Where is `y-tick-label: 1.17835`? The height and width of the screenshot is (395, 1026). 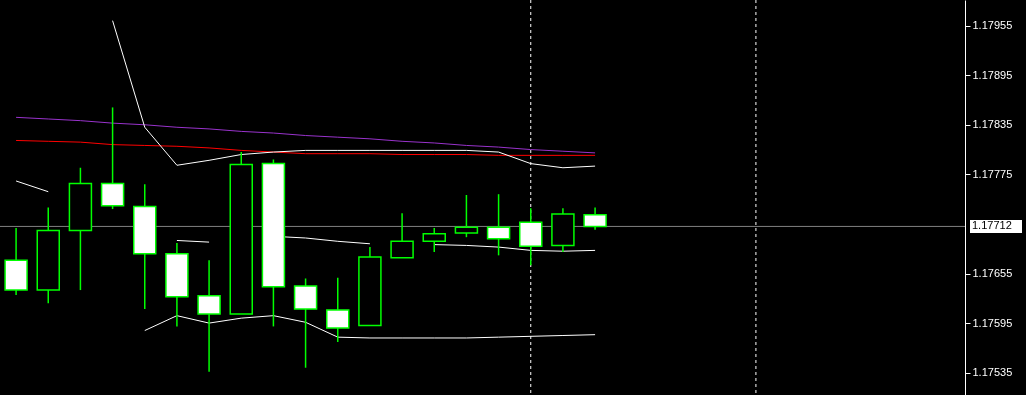
y-tick-label: 1.17835 is located at coordinates (992, 124).